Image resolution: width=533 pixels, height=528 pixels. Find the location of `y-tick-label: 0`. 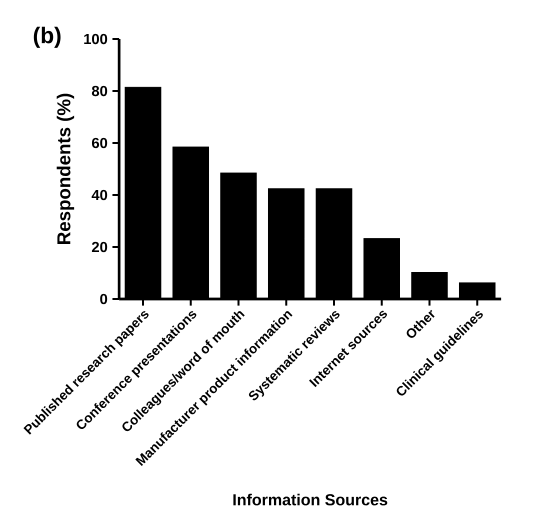

y-tick-label: 0 is located at coordinates (104, 299).